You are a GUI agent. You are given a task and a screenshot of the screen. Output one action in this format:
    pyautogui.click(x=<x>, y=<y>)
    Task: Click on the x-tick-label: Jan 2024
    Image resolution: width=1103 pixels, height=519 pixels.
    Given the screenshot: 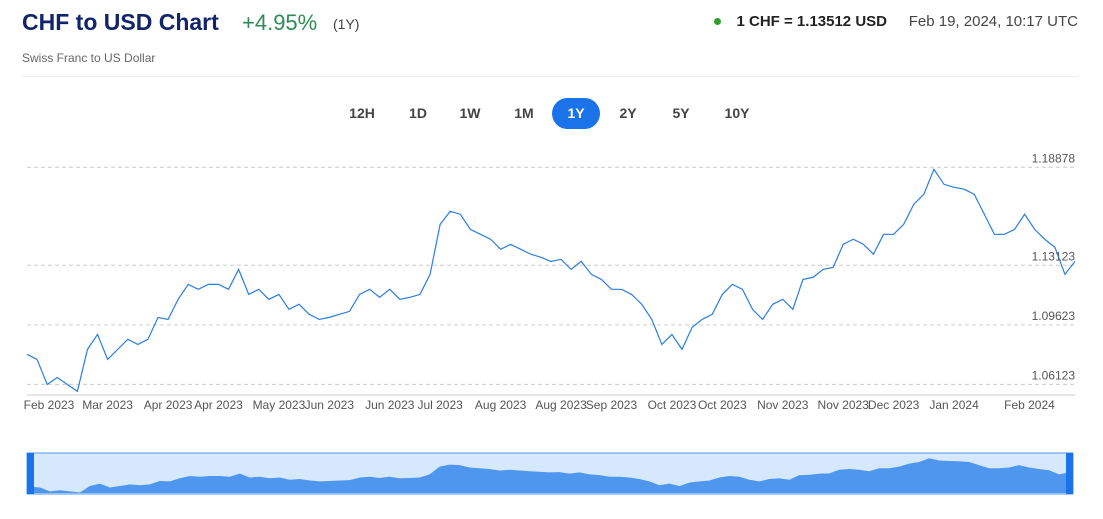 What is the action you would take?
    pyautogui.click(x=954, y=405)
    